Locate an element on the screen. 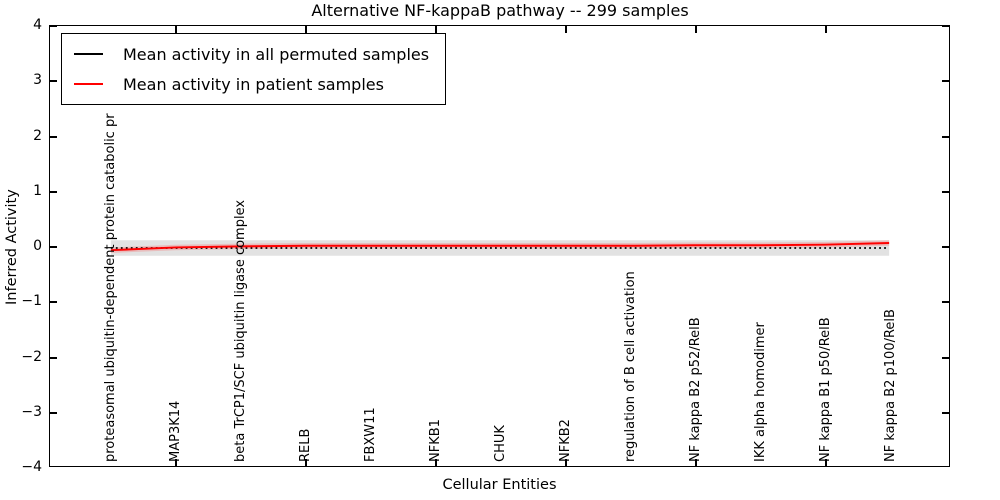  legend-line-permuted-icon is located at coordinates (88, 54).